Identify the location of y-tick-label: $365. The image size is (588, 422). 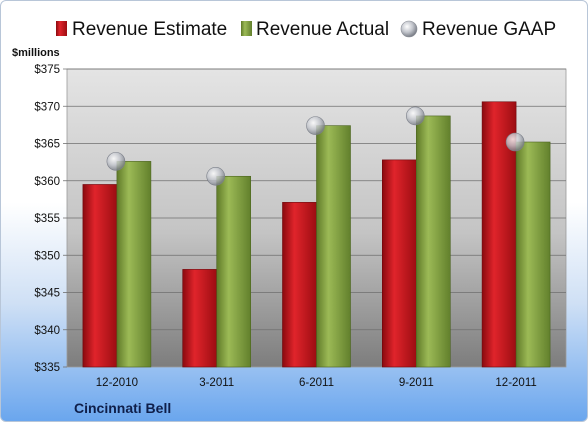
(47, 145).